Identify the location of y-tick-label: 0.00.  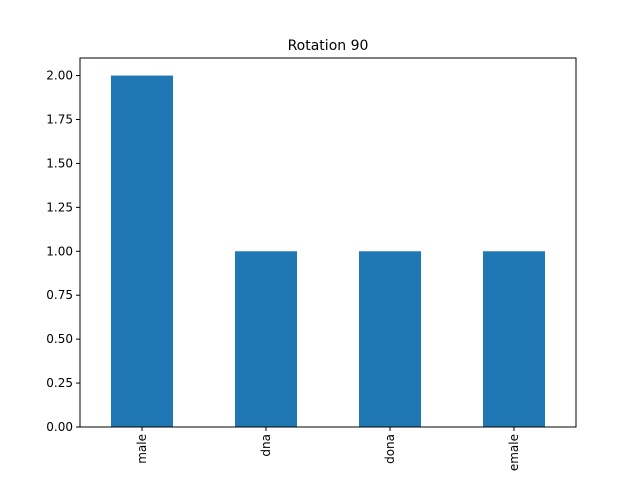
(59, 427).